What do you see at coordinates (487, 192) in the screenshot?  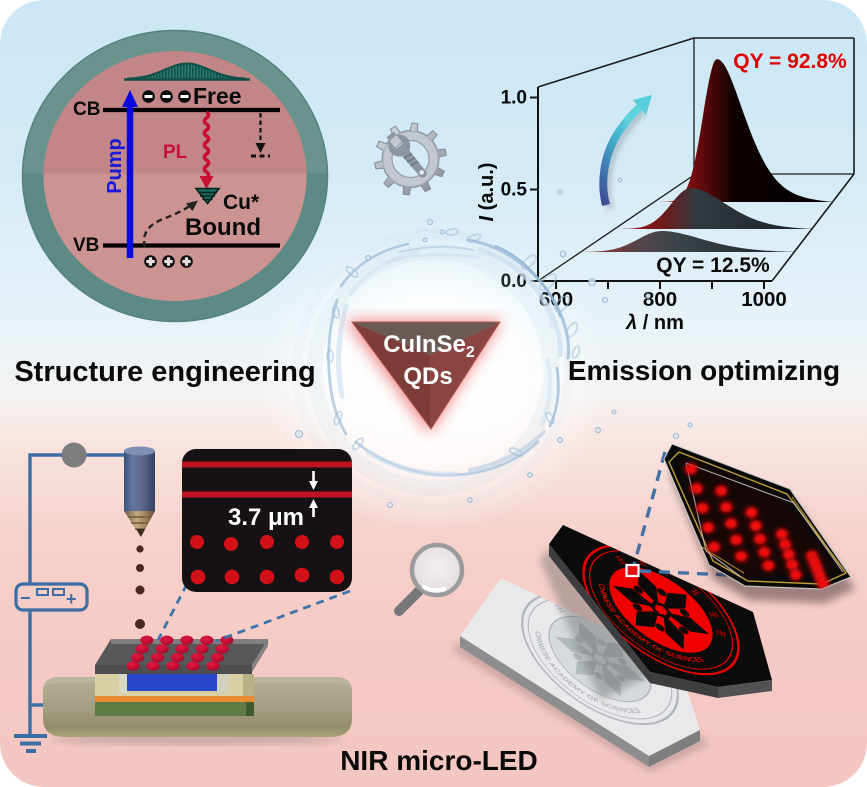 I see `svg-text: I (a.u.)` at bounding box center [487, 192].